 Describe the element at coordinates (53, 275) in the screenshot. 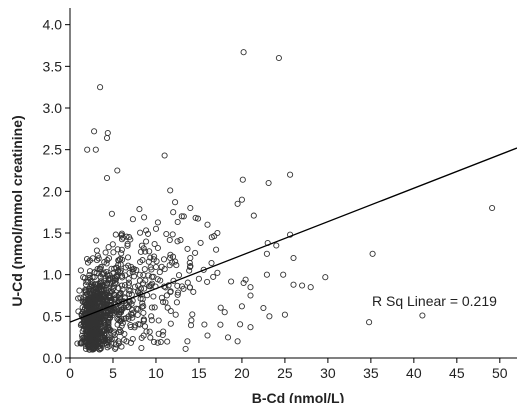

I see `y-tick-label: 1.0` at that location.